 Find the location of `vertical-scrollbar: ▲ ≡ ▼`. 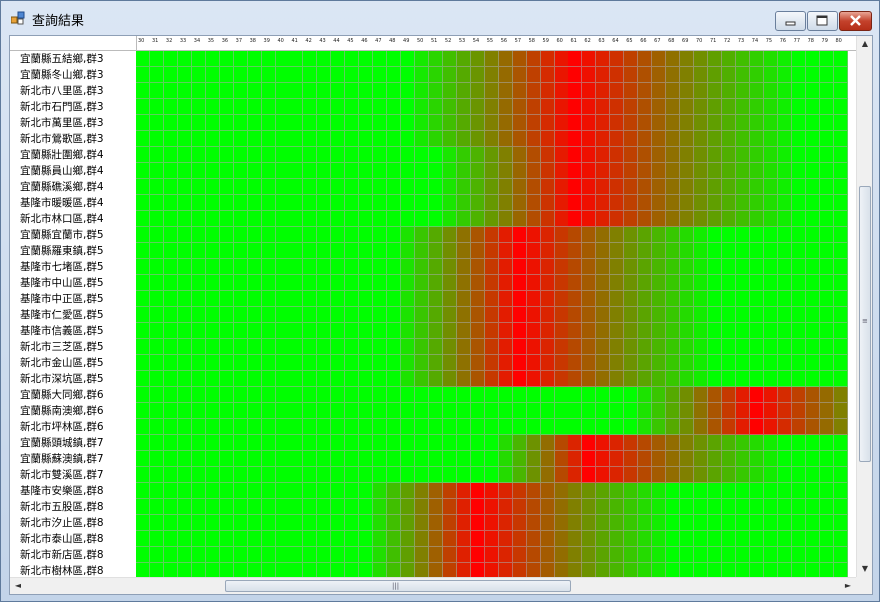

vertical-scrollbar: ▲ ≡ ▼ is located at coordinates (864, 306).